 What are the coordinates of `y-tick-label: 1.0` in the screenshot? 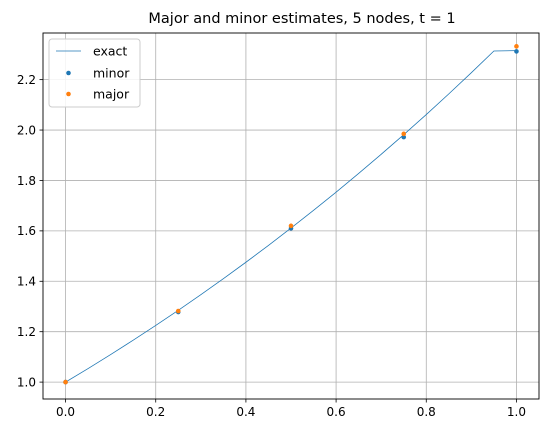 It's located at (26, 382).